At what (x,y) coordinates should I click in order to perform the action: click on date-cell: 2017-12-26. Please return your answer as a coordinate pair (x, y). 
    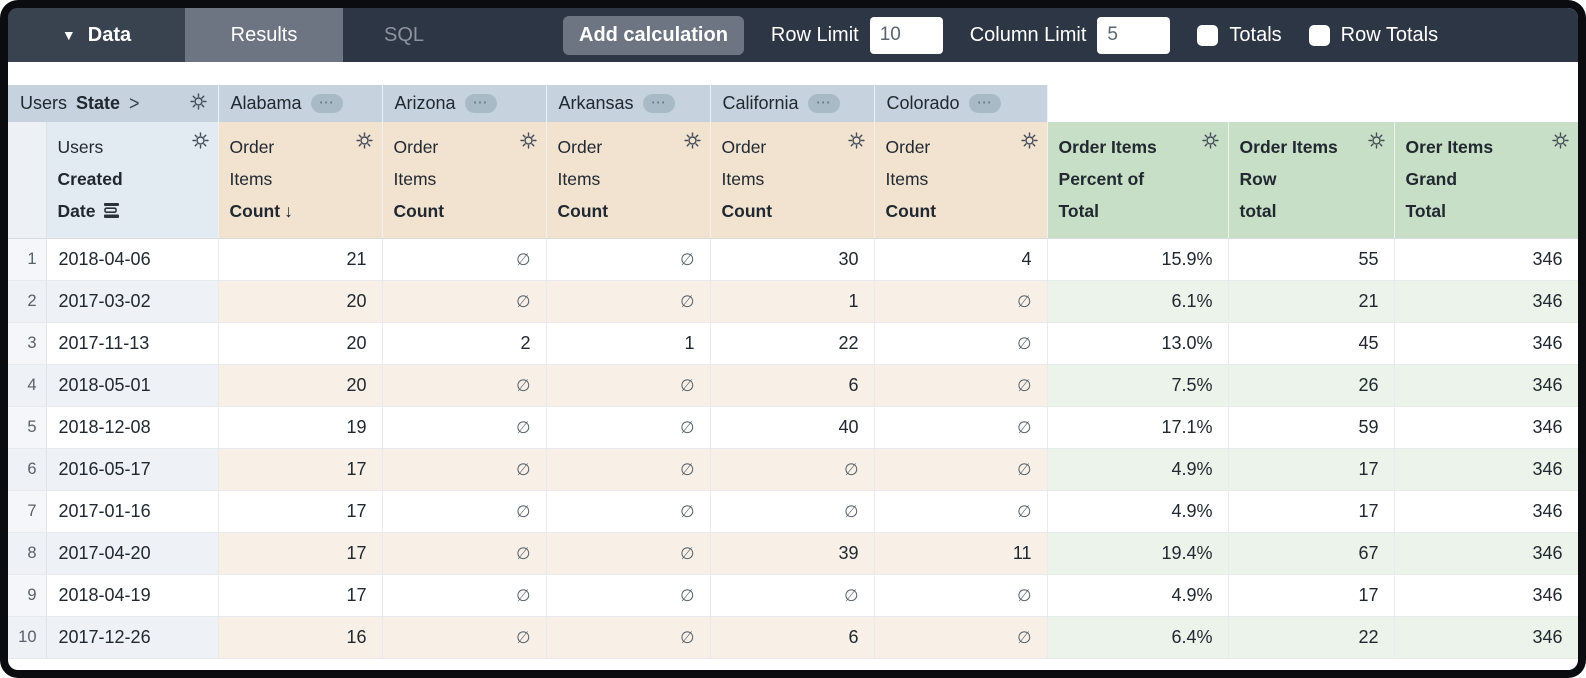
    Looking at the image, I should click on (132, 637).